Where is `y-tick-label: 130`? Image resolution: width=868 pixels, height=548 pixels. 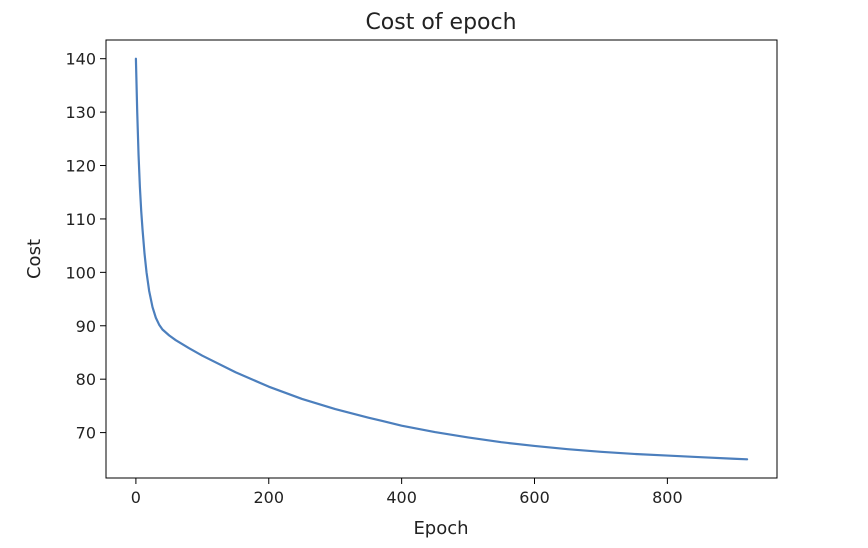 y-tick-label: 130 is located at coordinates (80, 112).